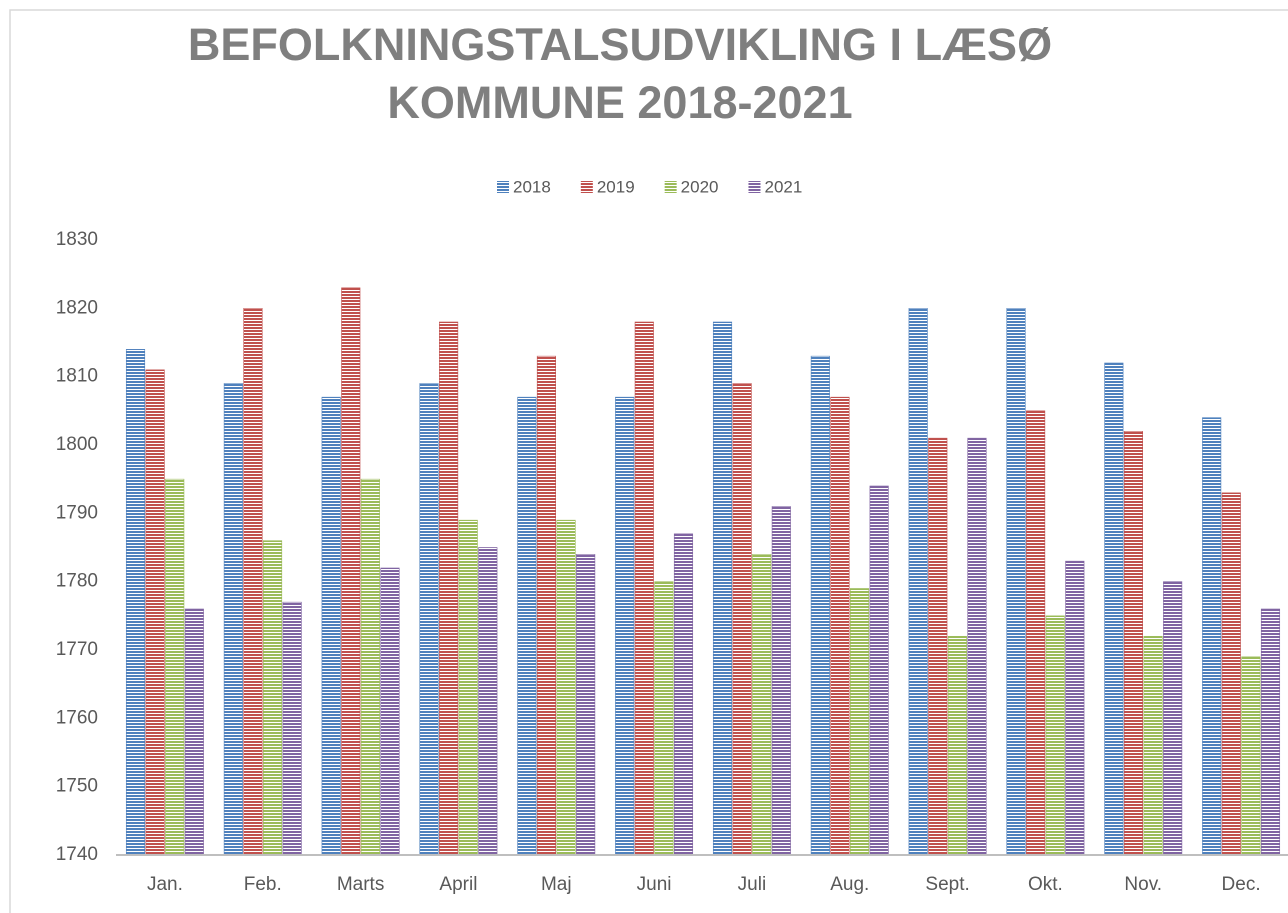 Image resolution: width=1288 pixels, height=913 pixels. Describe the element at coordinates (849, 884) in the screenshot. I see `x-tick-label: Aug.` at that location.